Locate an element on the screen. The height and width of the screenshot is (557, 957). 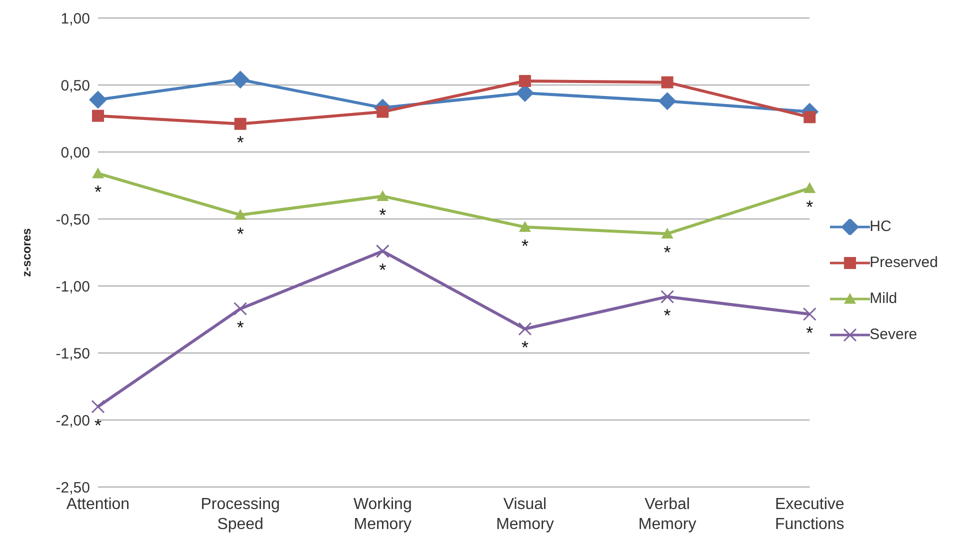
y-tick-label: 0,50 is located at coordinates (75, 85).